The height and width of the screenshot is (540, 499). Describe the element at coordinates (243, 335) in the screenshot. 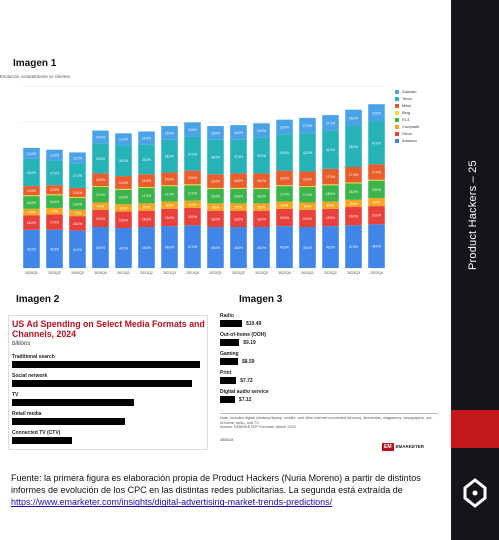

I see `ad-row-label: Out-of-home (OOH)` at that location.